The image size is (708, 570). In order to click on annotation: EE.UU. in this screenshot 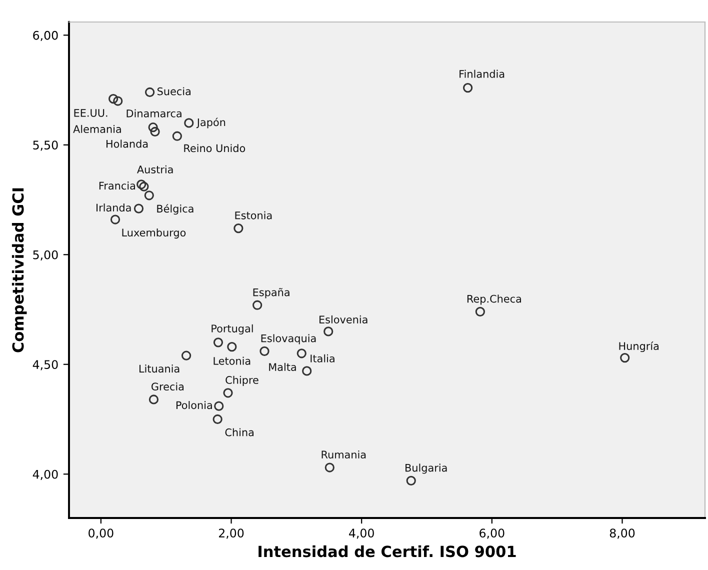, I will do `click(91, 113)`.